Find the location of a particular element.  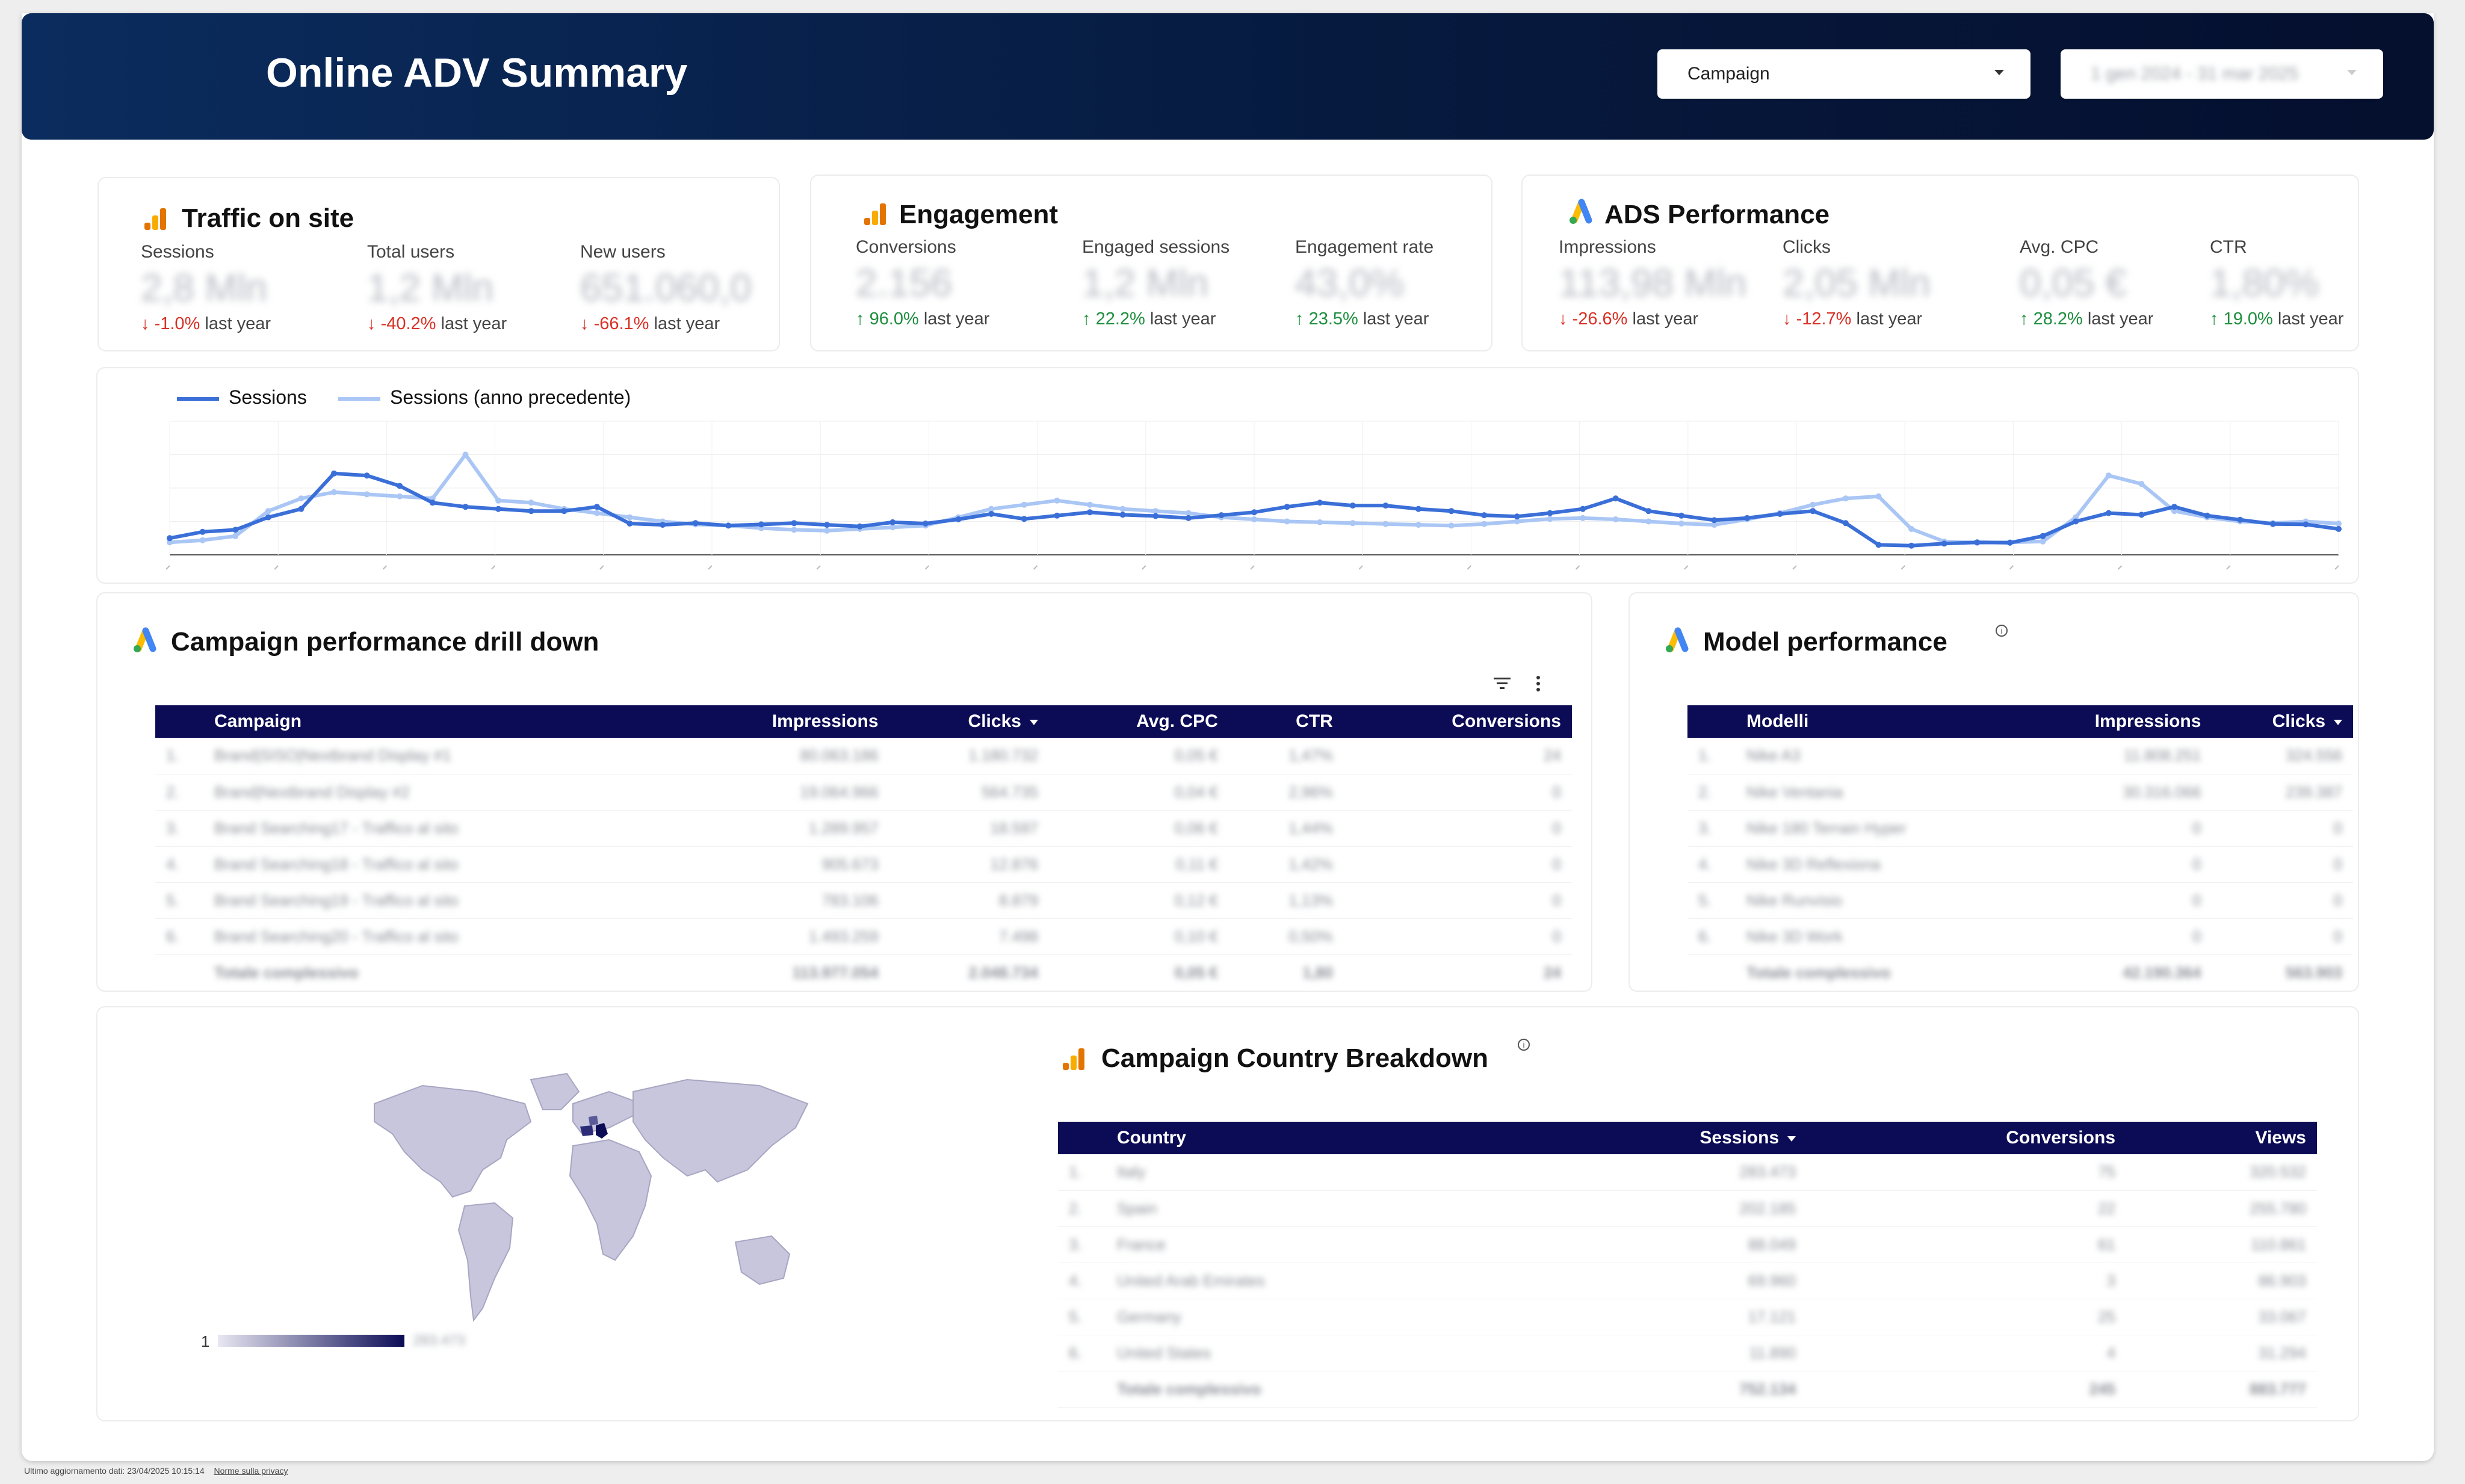

kpi-conversions: Conversions 2.156 ↑ 96.0% last year is located at coordinates (958, 283).